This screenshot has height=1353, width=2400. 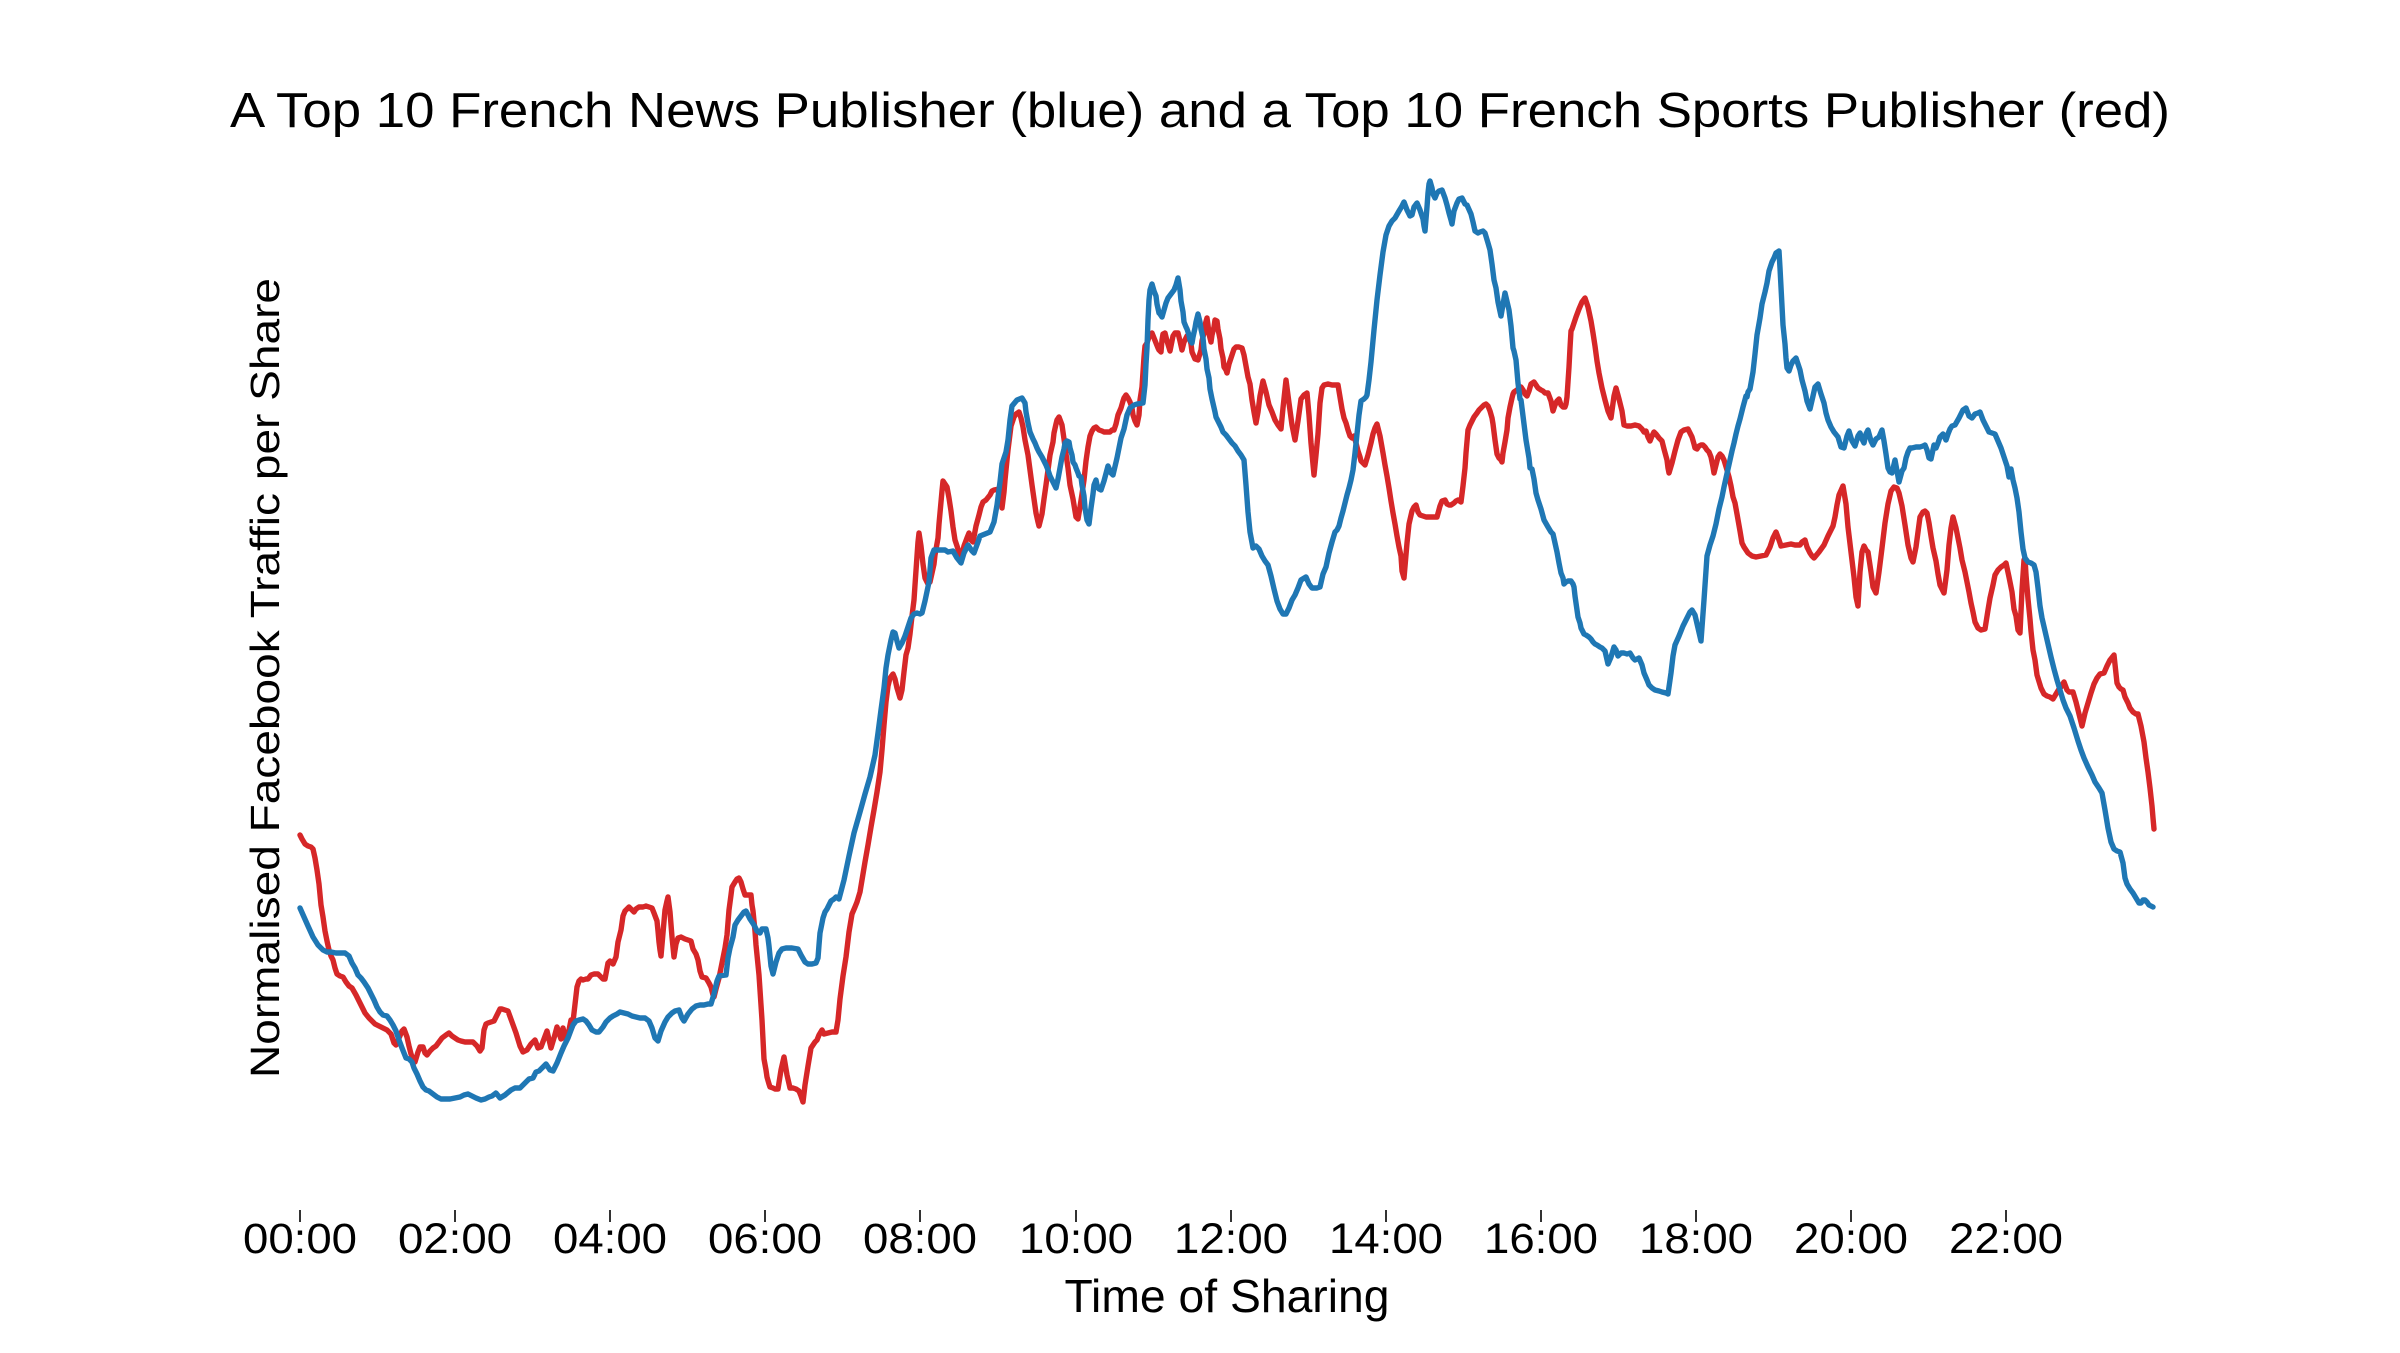 What do you see at coordinates (300, 1239) in the screenshot?
I see `svg-text: 00:00` at bounding box center [300, 1239].